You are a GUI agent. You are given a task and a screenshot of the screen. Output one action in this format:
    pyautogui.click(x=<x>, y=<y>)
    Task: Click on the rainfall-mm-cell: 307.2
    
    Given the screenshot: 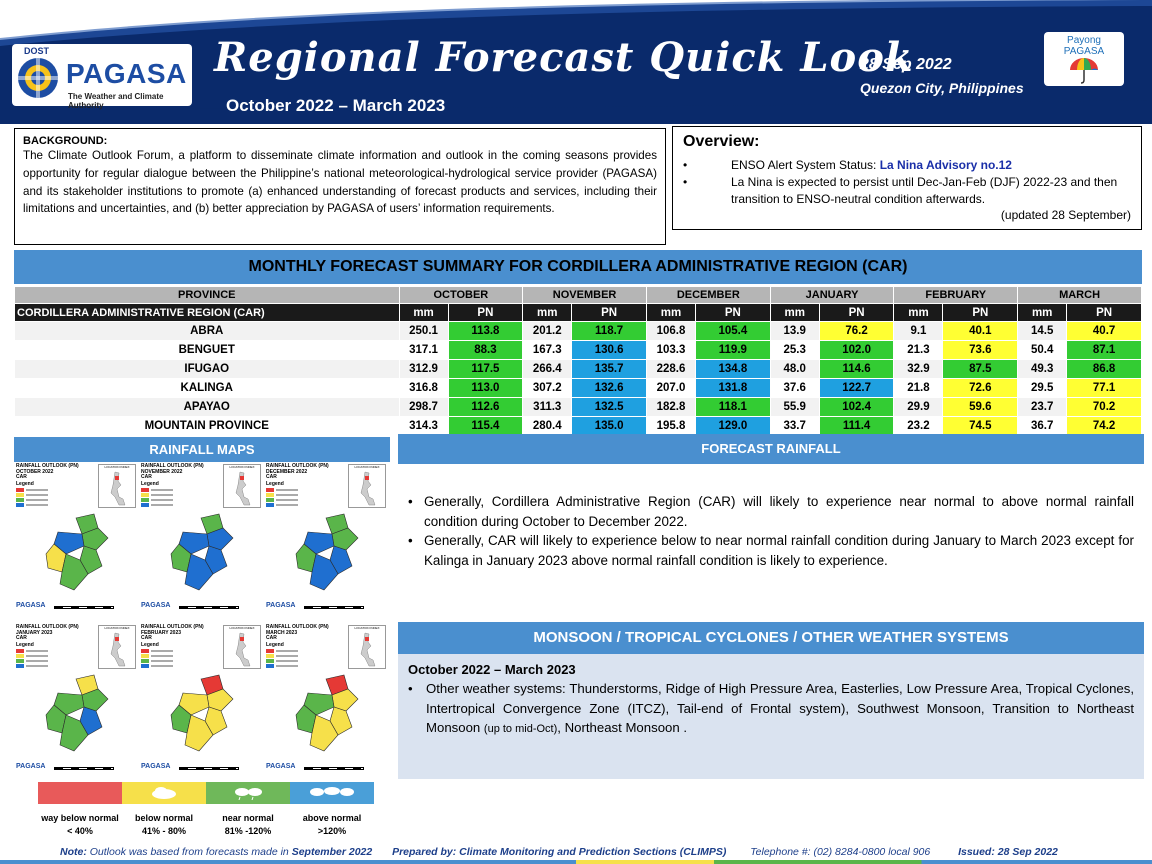 What is the action you would take?
    pyautogui.click(x=547, y=388)
    